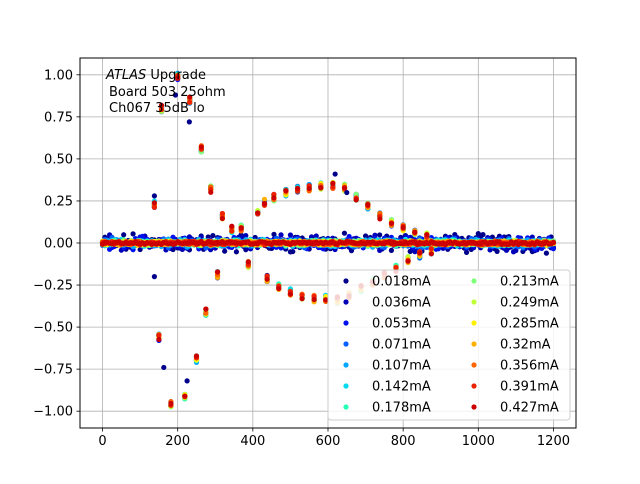 The image size is (640, 484). I want to click on legend-label: 0.427mA, so click(529, 408).